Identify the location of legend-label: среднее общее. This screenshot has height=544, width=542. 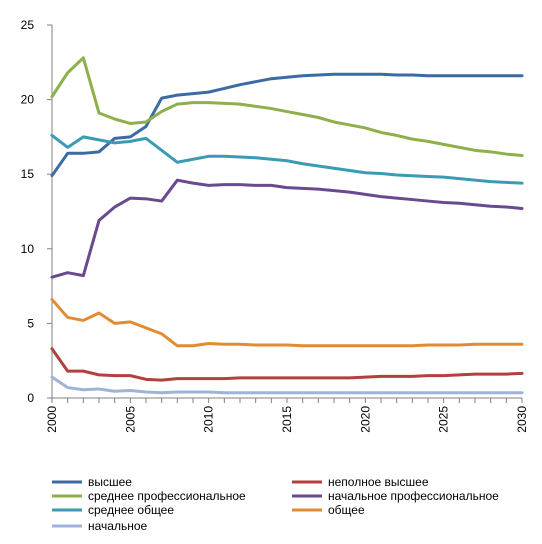
(131, 510).